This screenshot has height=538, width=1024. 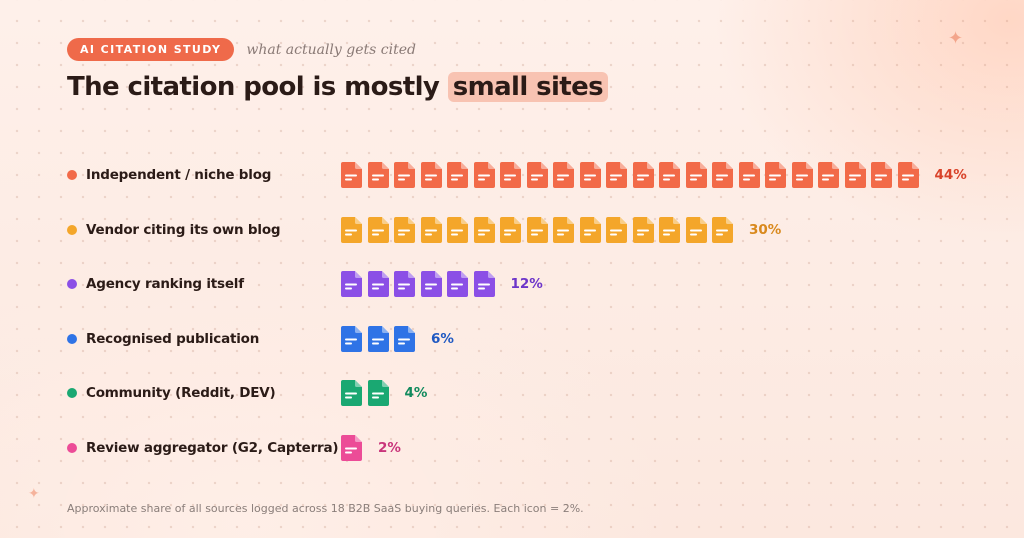 I want to click on category-label: Independent / niche blog, so click(x=179, y=175).